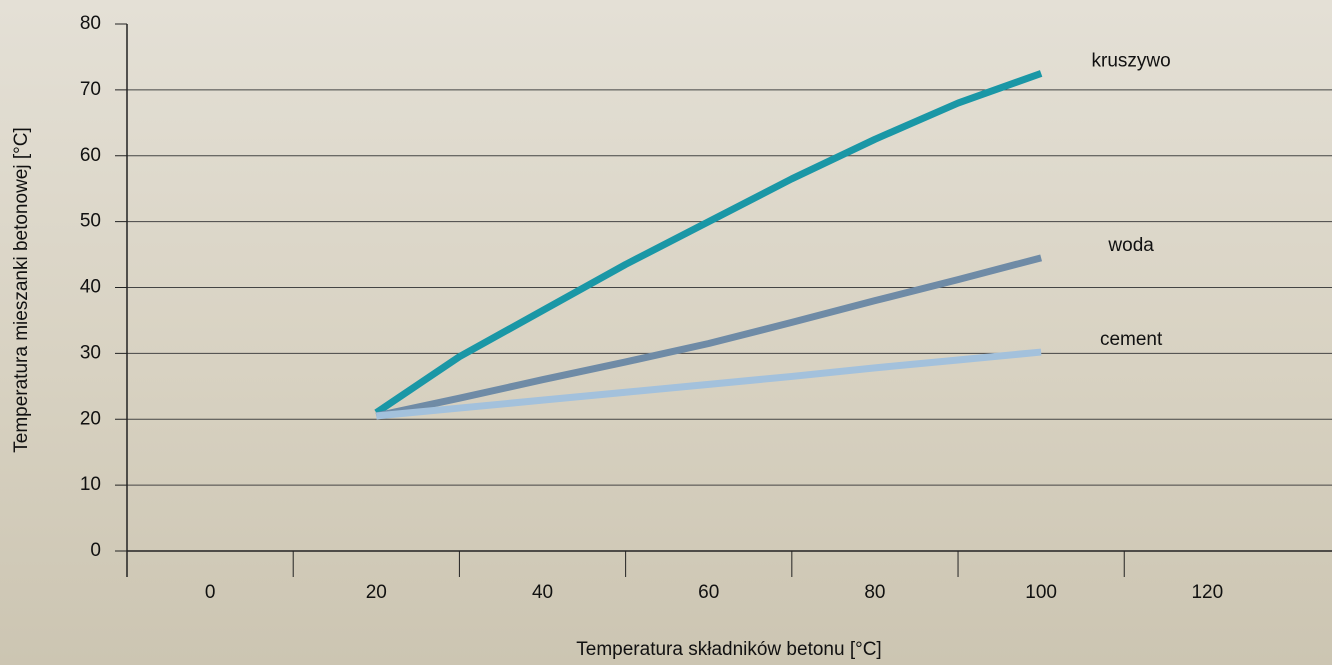  I want to click on x-tick-label: 20, so click(376, 592).